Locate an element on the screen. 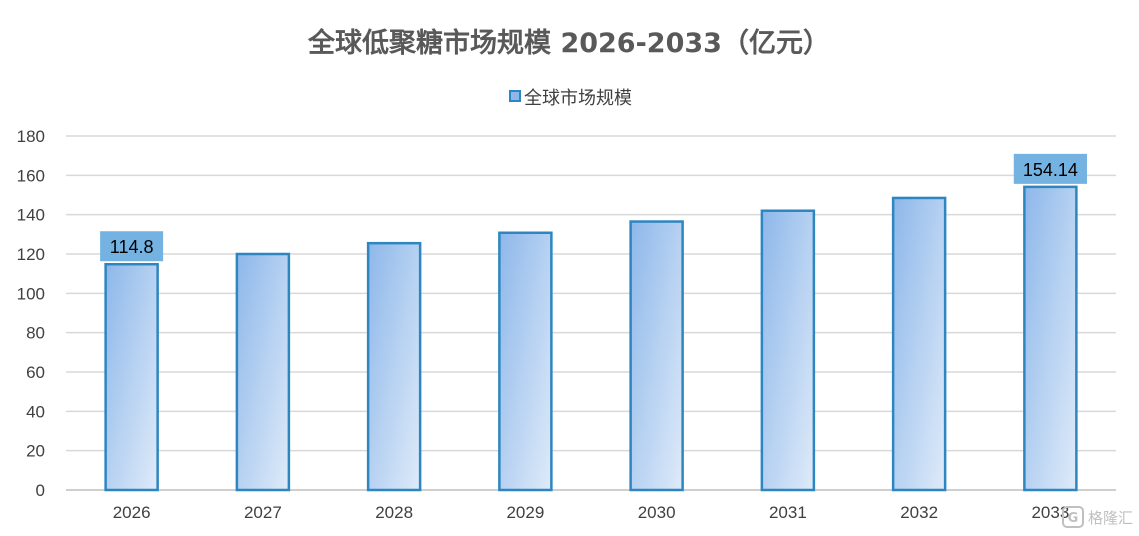 The height and width of the screenshot is (536, 1139). x-tick-label: 2027 is located at coordinates (263, 512).